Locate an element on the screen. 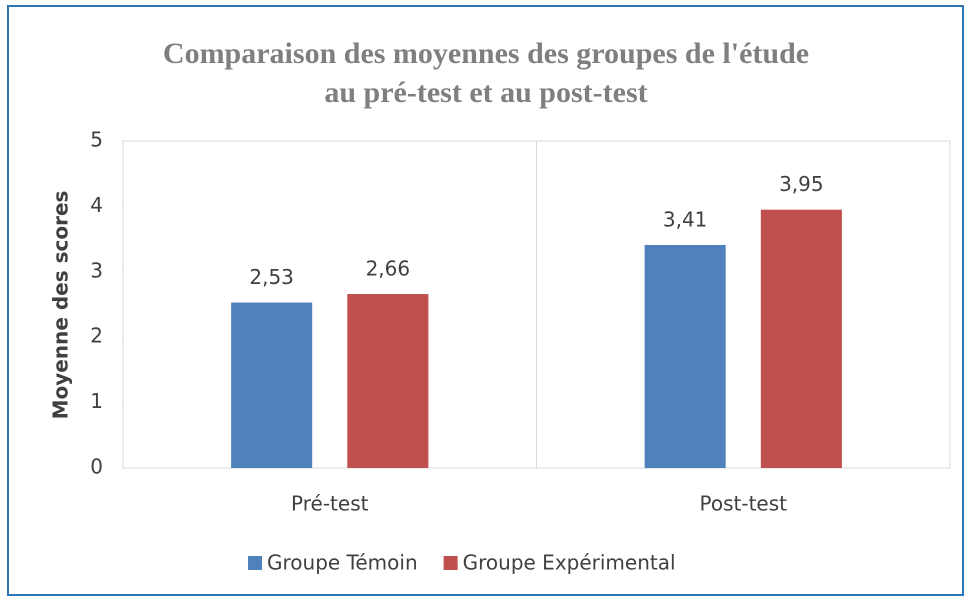 This screenshot has height=601, width=972. y-tick-label: 0 is located at coordinates (96, 467).